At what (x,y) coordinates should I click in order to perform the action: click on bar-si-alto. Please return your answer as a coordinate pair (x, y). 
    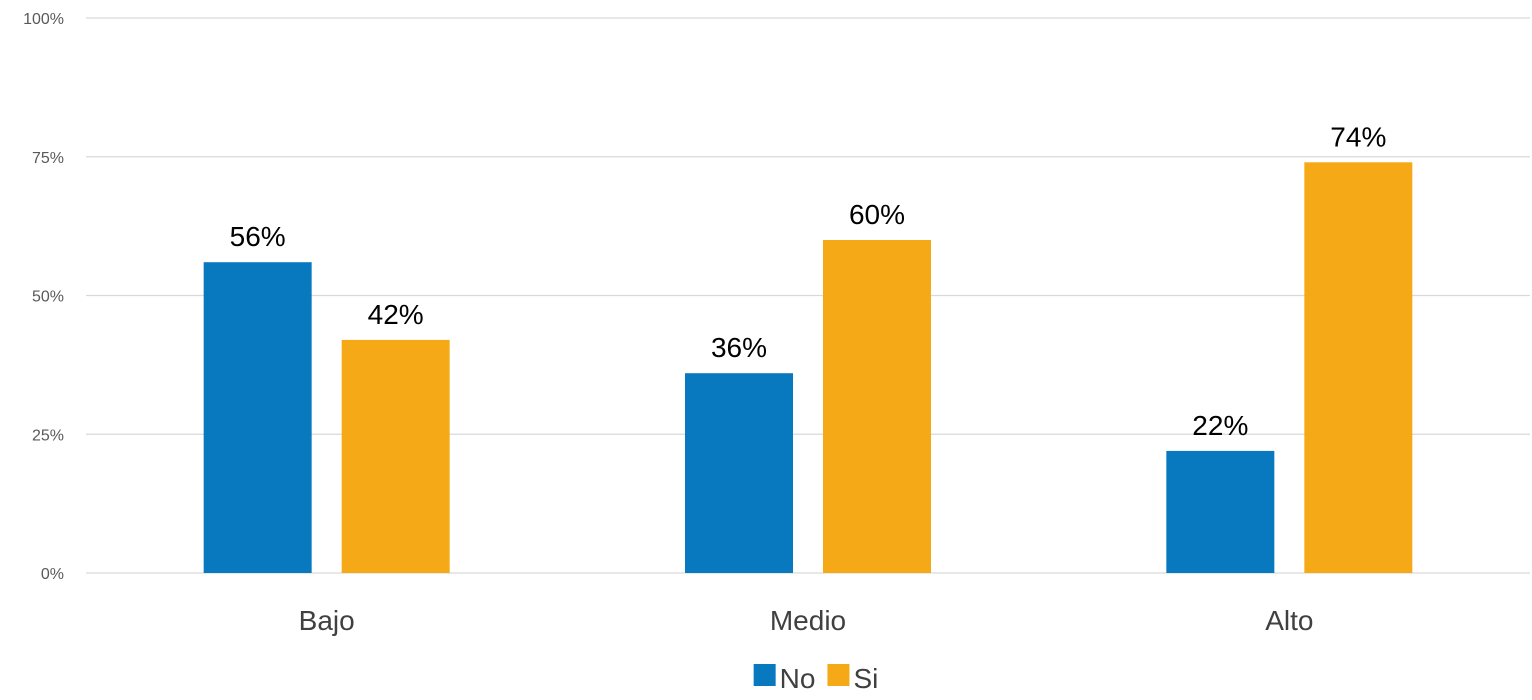
    Looking at the image, I should click on (1358, 368).